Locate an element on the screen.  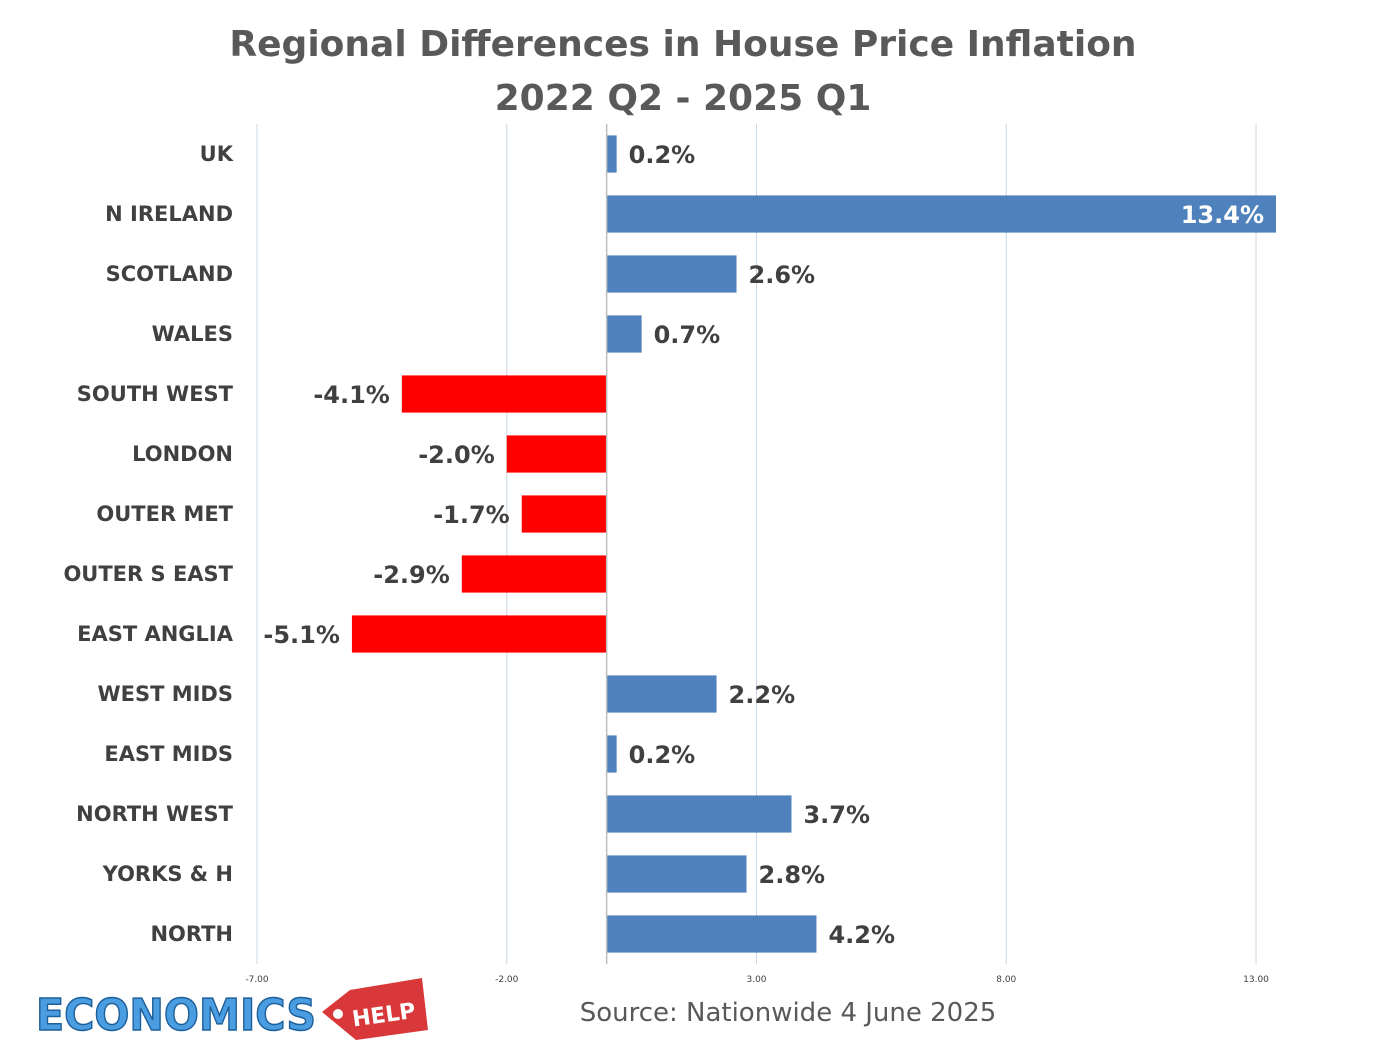
category-label: SCOTLAND is located at coordinates (169, 274).